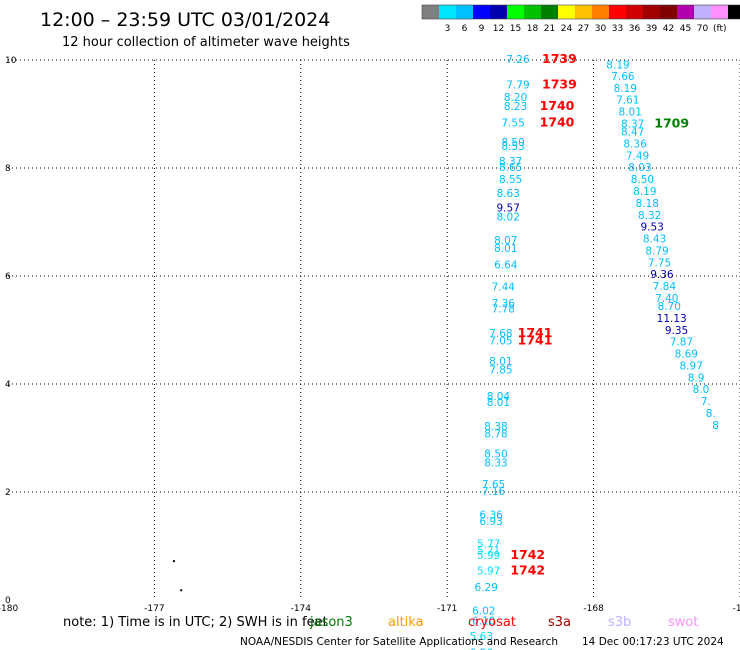 The width and height of the screenshot is (740, 650). I want to click on wave-height-point: 7.68, so click(500, 334).